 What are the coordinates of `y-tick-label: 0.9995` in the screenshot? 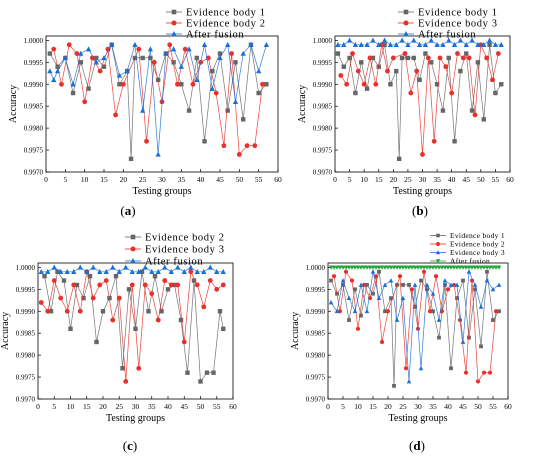 It's located at (26, 290).